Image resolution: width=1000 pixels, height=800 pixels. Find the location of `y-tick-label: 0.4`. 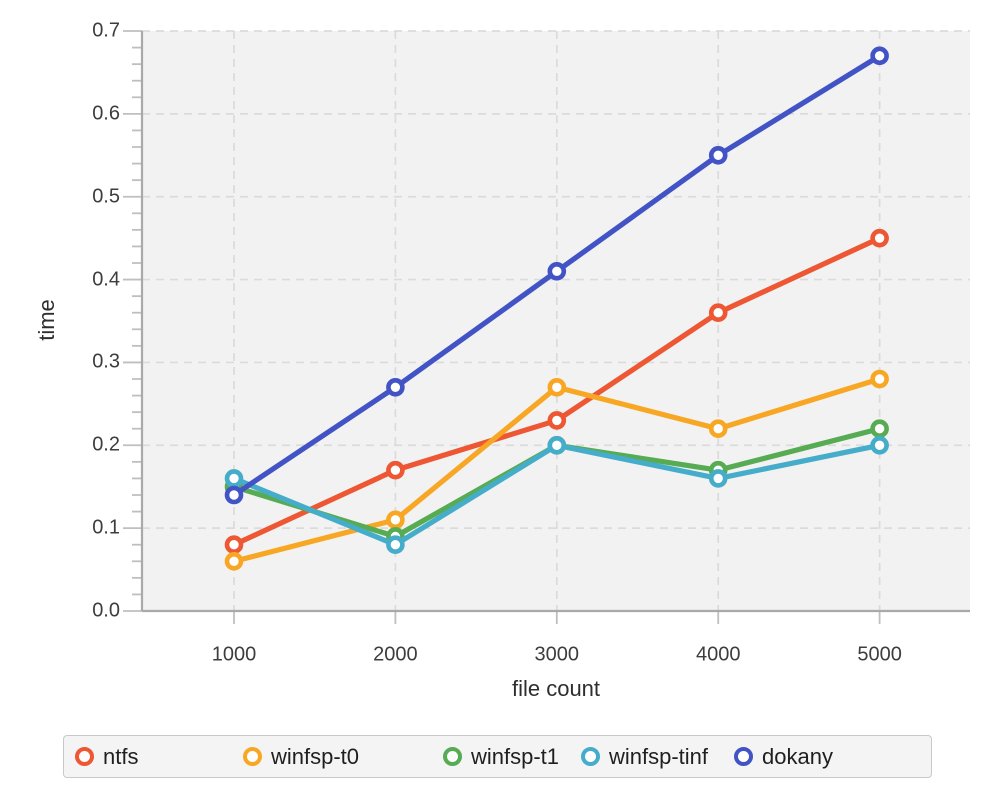

y-tick-label: 0.4 is located at coordinates (106, 279).